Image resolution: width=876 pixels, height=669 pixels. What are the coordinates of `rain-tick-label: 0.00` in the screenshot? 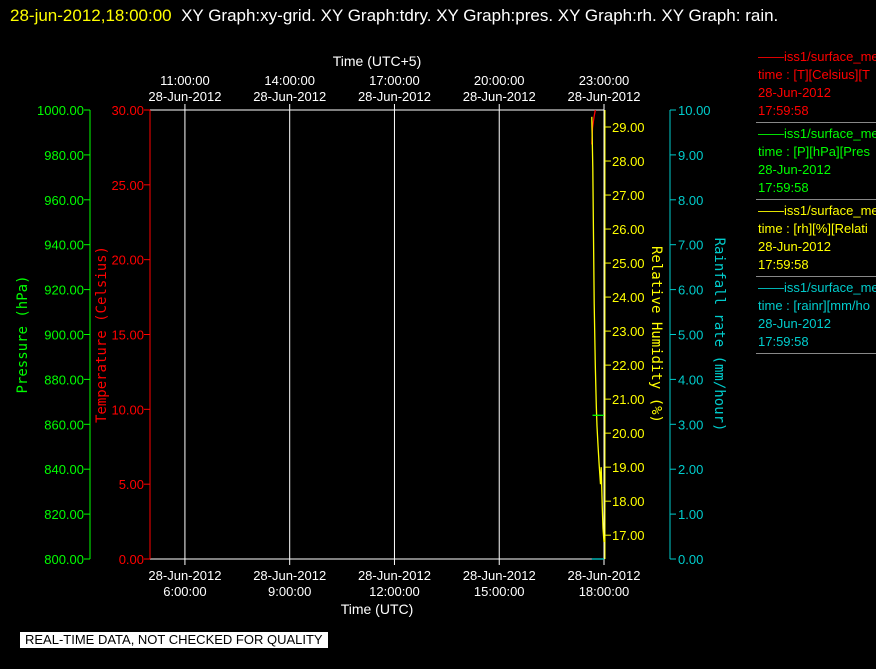 It's located at (690, 559).